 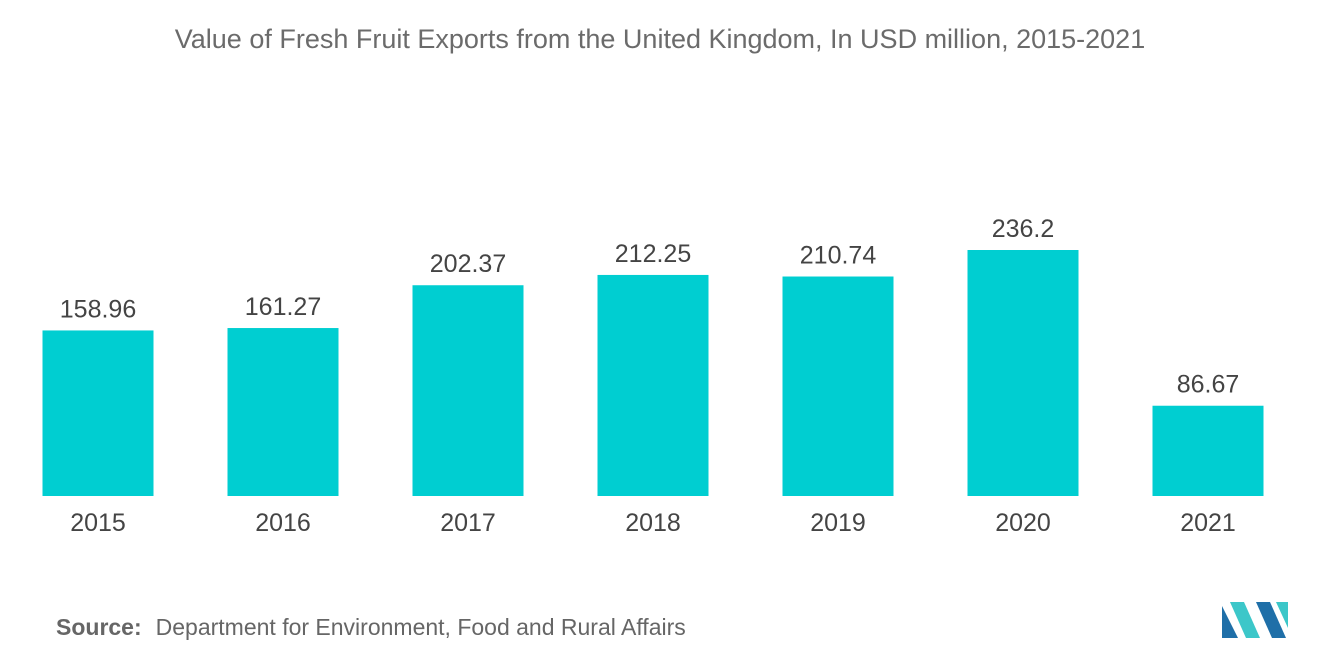 I want to click on value-label-2021: 86.67, so click(x=1208, y=385).